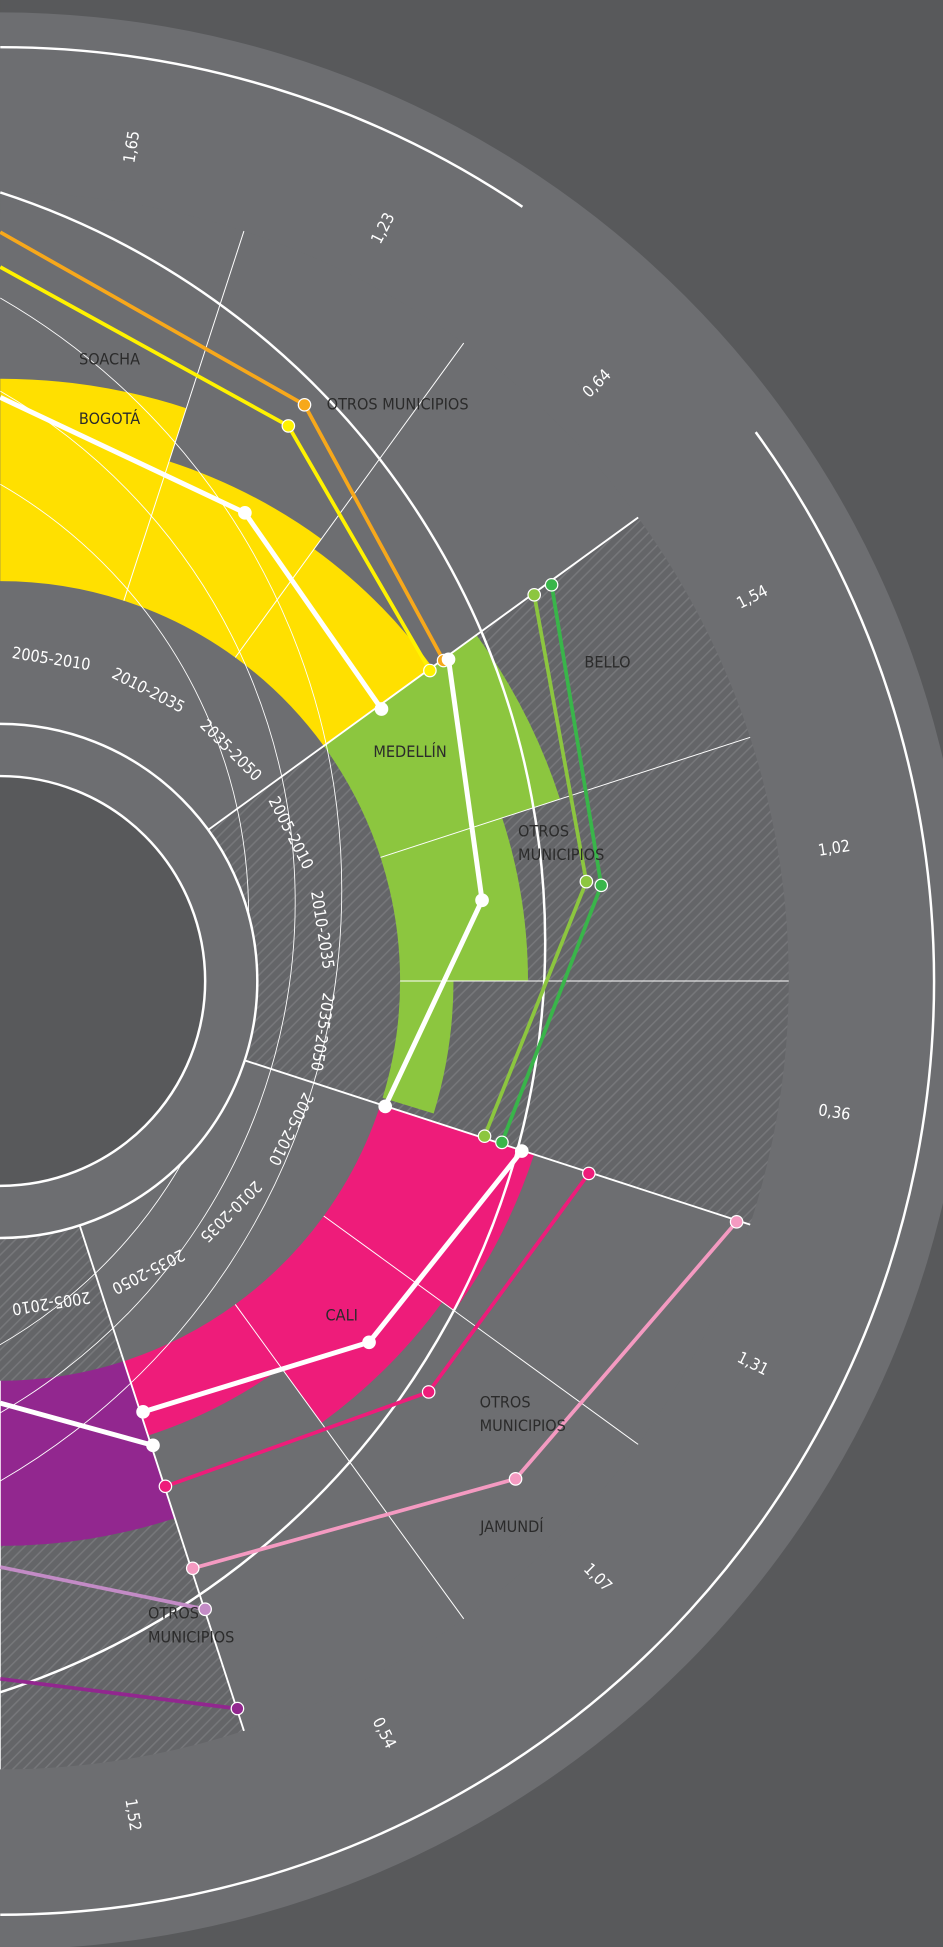 The height and width of the screenshot is (1947, 943). Describe the element at coordinates (103, 981) in the screenshot. I see `core` at that location.